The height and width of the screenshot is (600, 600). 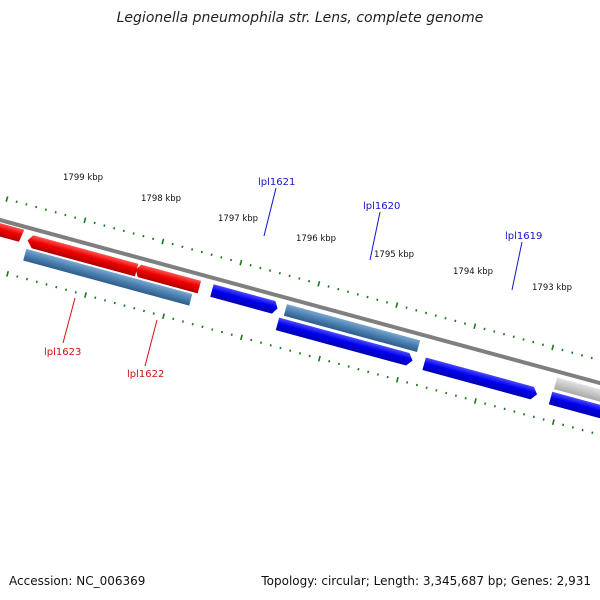 What do you see at coordinates (552, 288) in the screenshot?
I see `tick-label: 1793 kbp` at bounding box center [552, 288].